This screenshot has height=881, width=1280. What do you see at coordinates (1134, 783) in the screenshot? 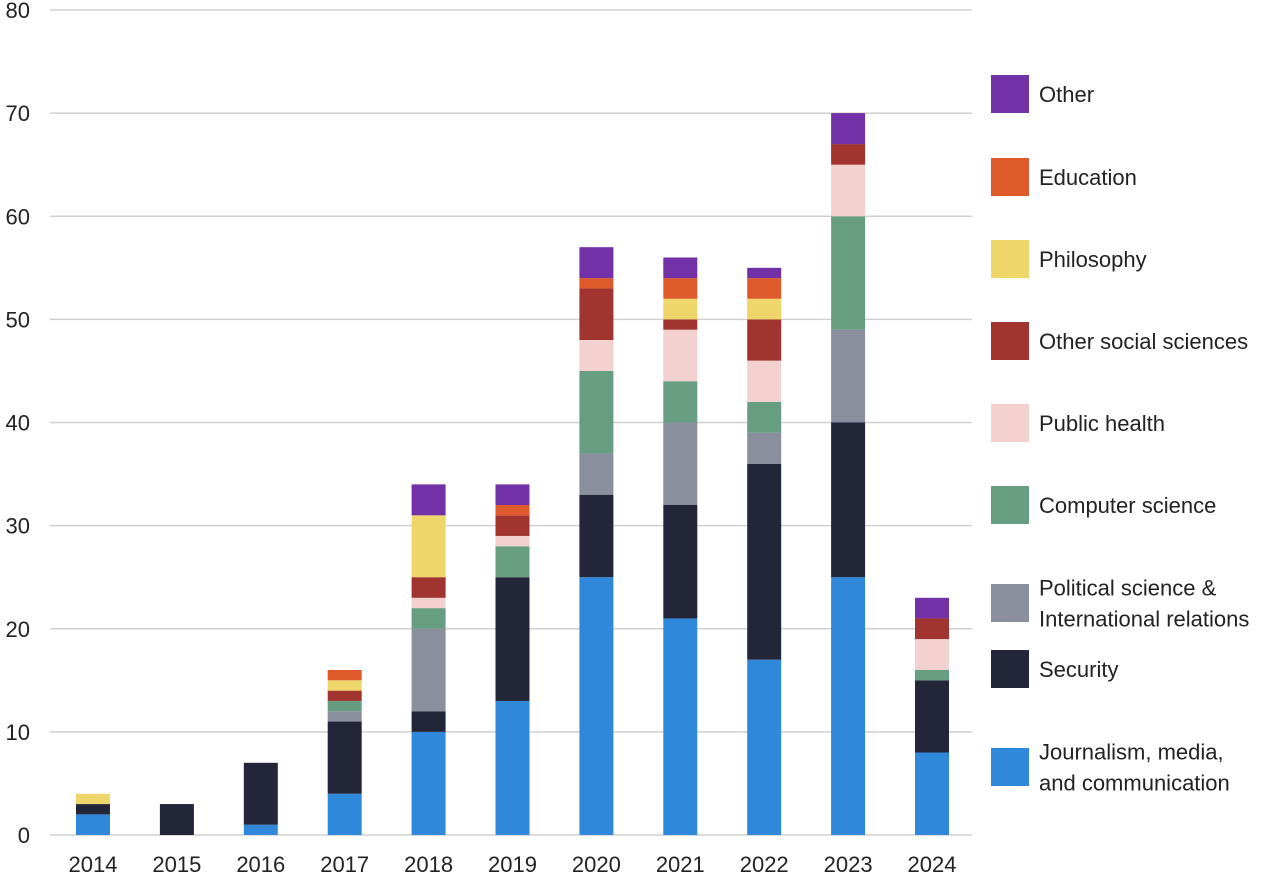
I see `legend-label: and communication` at bounding box center [1134, 783].